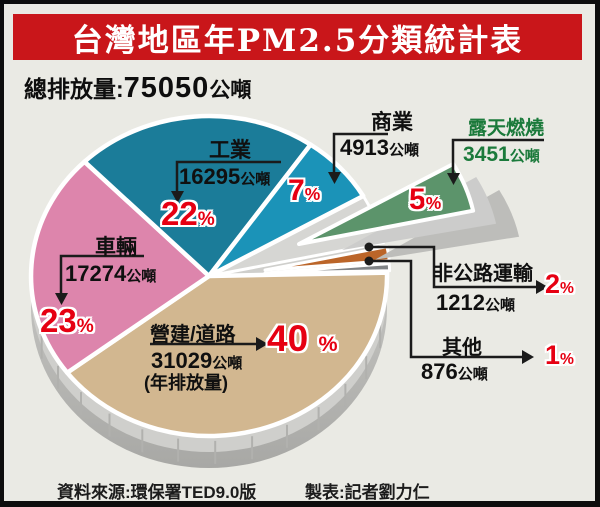 The width and height of the screenshot is (600, 507). Describe the element at coordinates (486, 154) in the screenshot. I see `open-burning-amount-value: 3451` at that location.